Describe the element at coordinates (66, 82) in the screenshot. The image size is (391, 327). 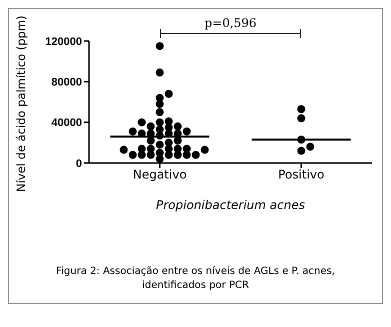
I see `y-tick-label: 80000` at that location.